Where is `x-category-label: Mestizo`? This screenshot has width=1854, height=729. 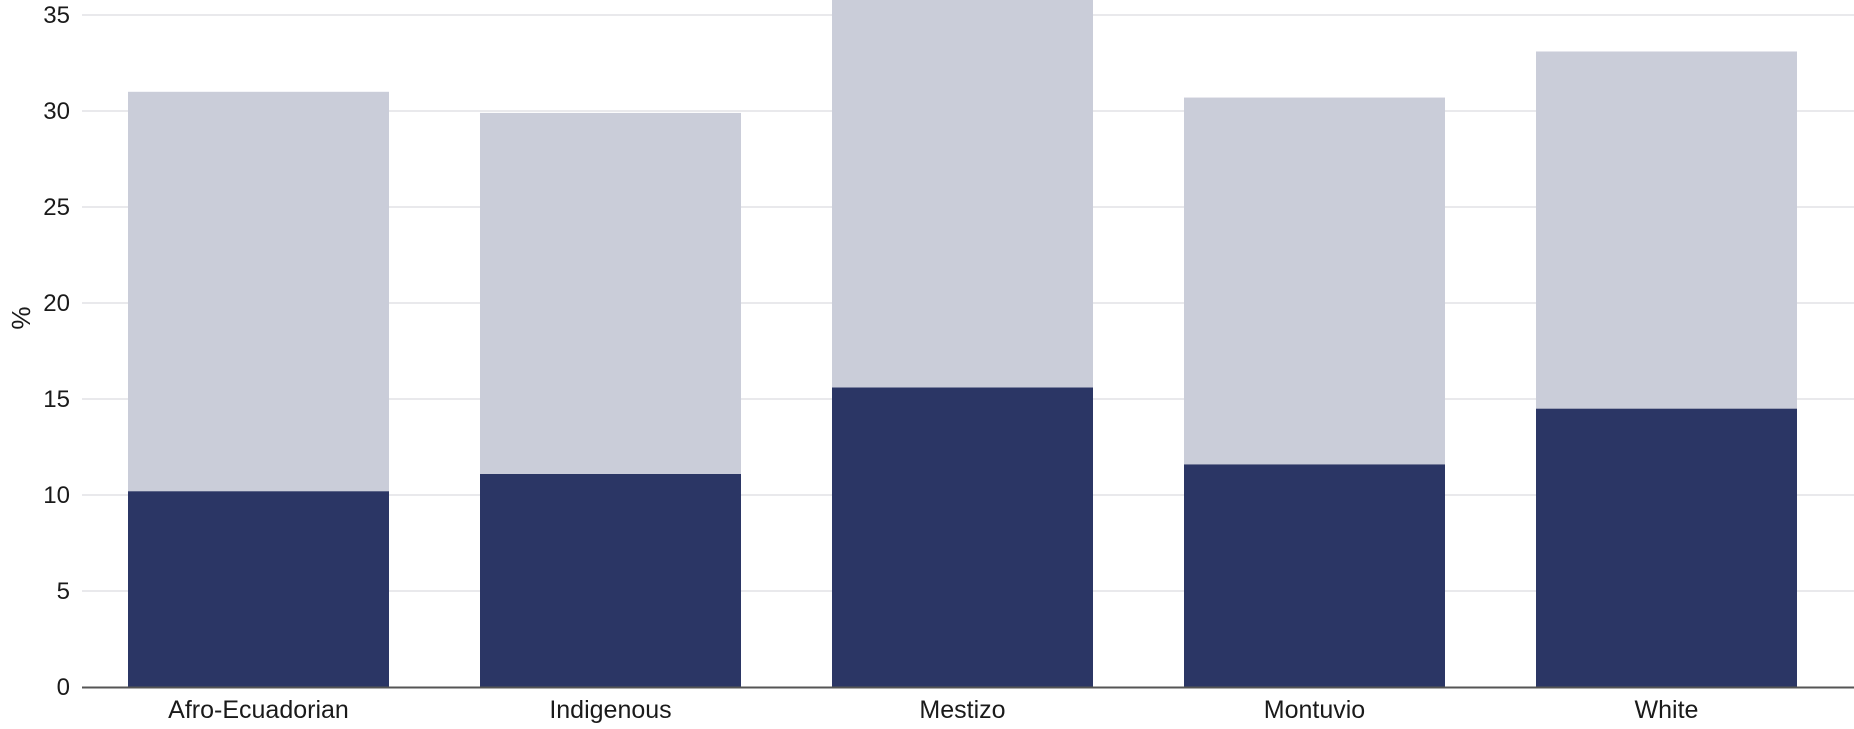 x-category-label: Mestizo is located at coordinates (962, 710).